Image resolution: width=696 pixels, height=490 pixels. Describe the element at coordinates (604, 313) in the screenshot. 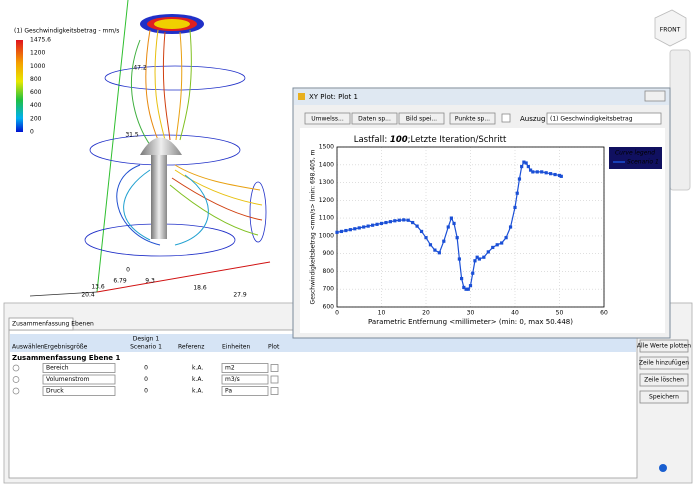

I see `x-tick-label: 60` at that location.